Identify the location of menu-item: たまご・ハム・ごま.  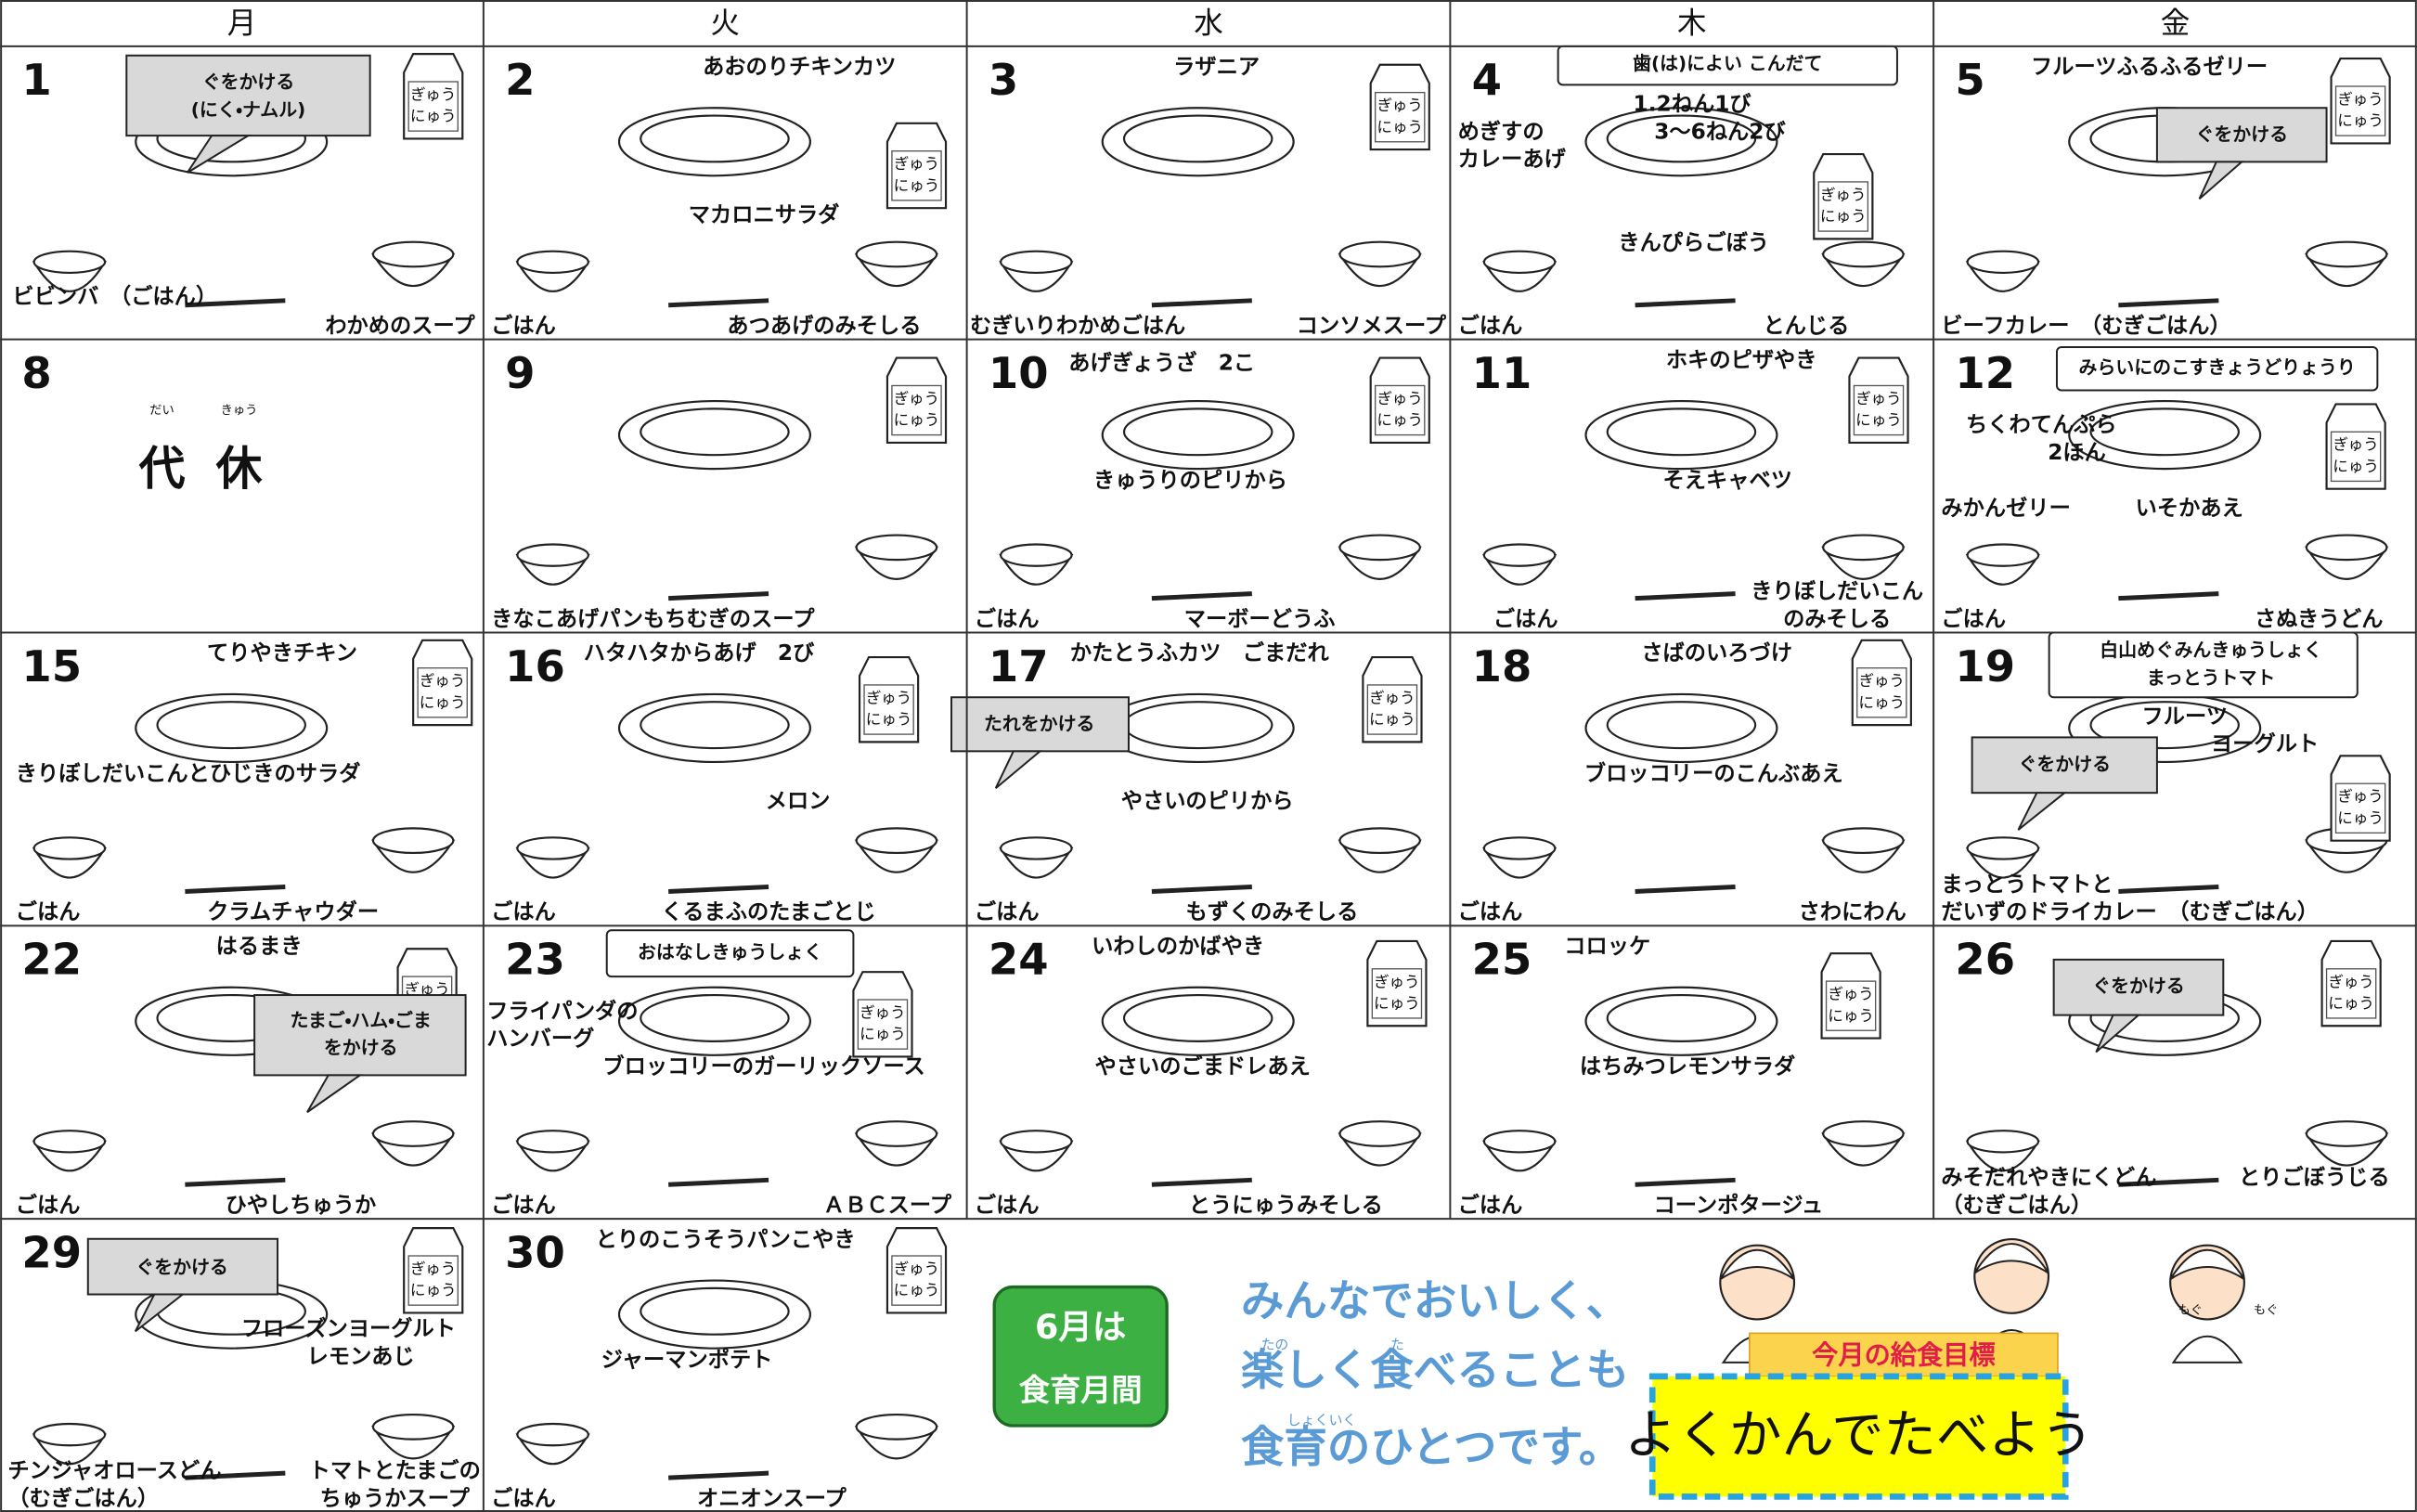
(361, 1020).